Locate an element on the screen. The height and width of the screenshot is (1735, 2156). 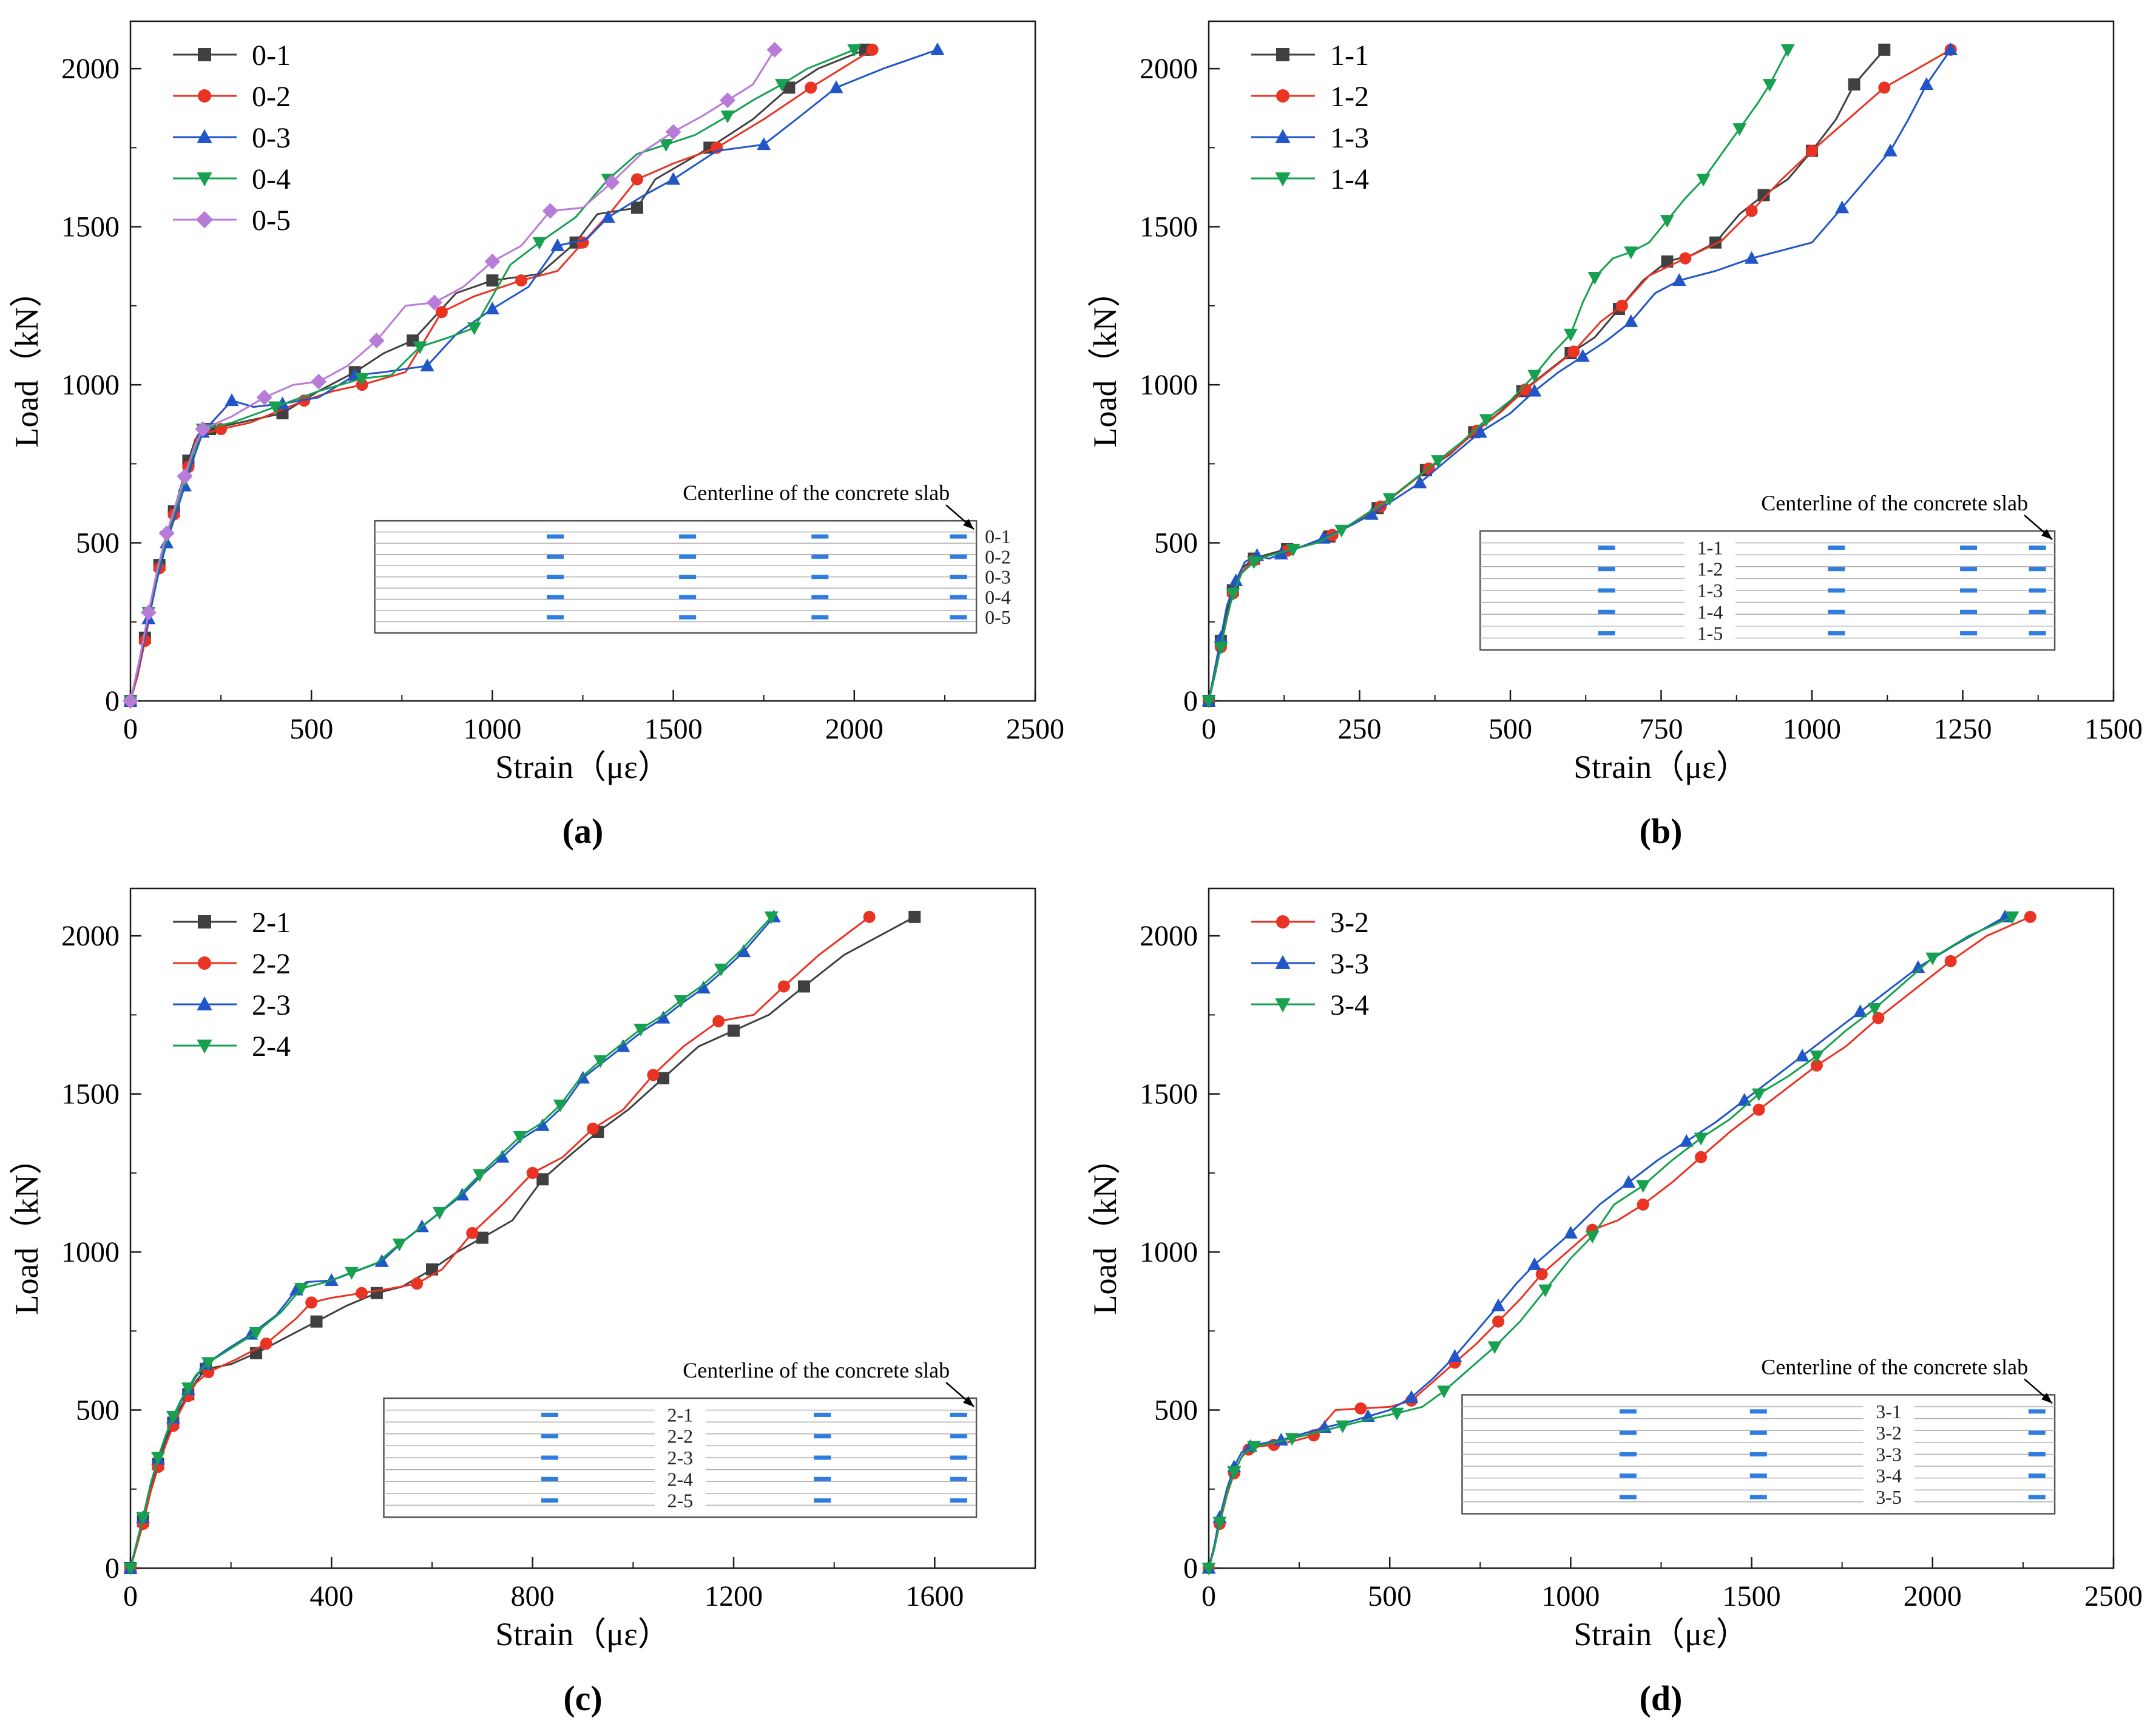
svg-text: 1-4 is located at coordinates (1710, 612).